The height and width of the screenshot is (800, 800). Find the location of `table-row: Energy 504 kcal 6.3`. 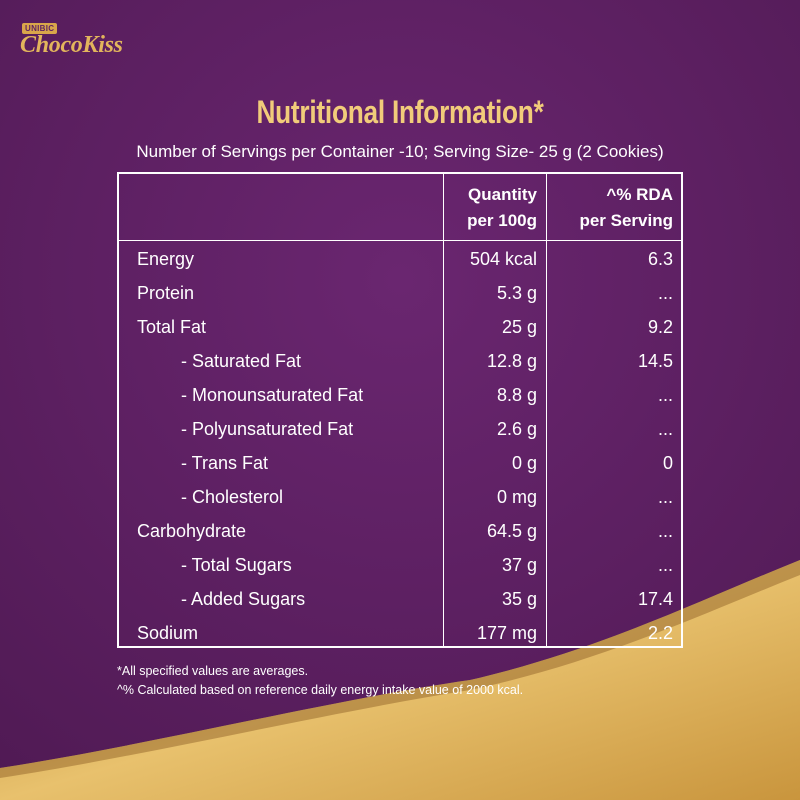

table-row: Energy 504 kcal 6.3 is located at coordinates (400, 259).